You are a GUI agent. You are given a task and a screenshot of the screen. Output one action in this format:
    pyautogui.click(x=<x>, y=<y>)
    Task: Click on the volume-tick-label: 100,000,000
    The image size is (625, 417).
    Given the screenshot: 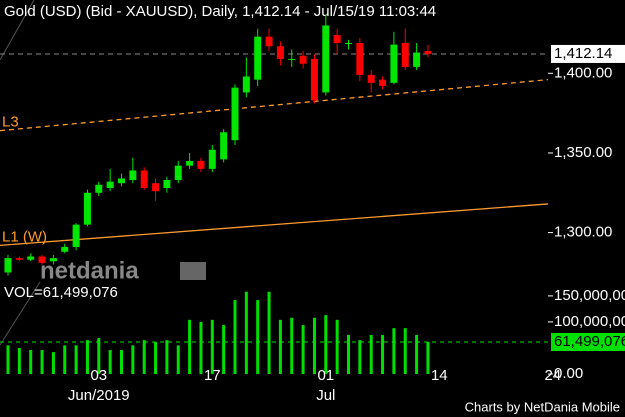 What is the action you would take?
    pyautogui.click(x=589, y=321)
    